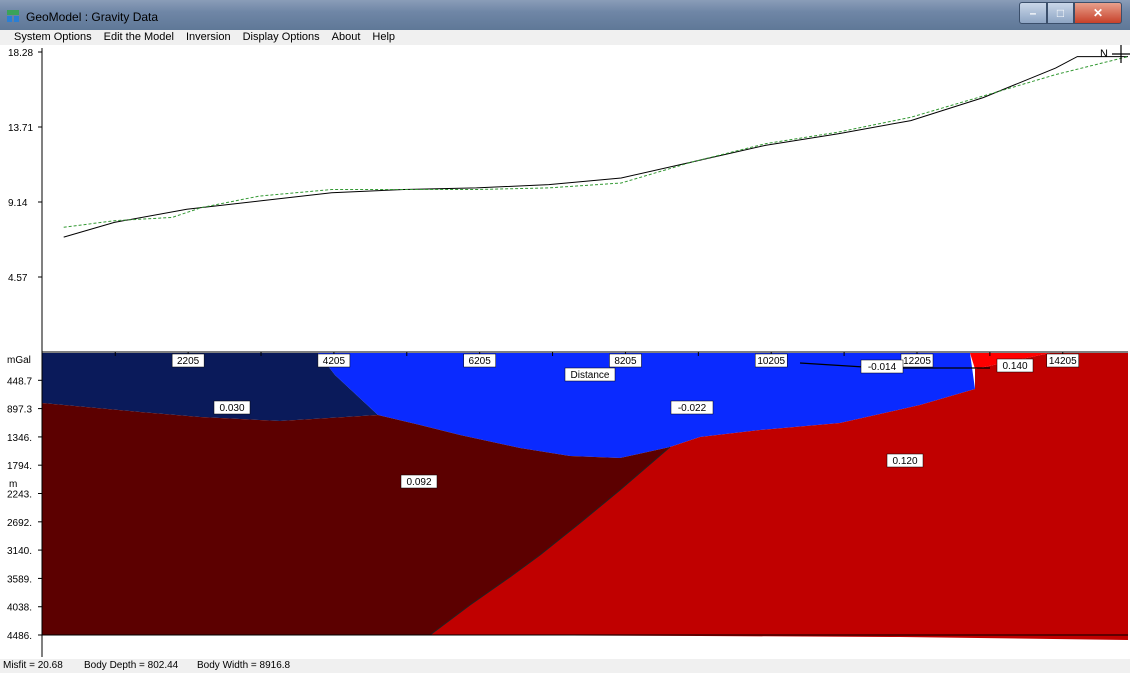  What do you see at coordinates (244, 665) in the screenshot?
I see `body-width-value: Body Width = 8916.8` at bounding box center [244, 665].